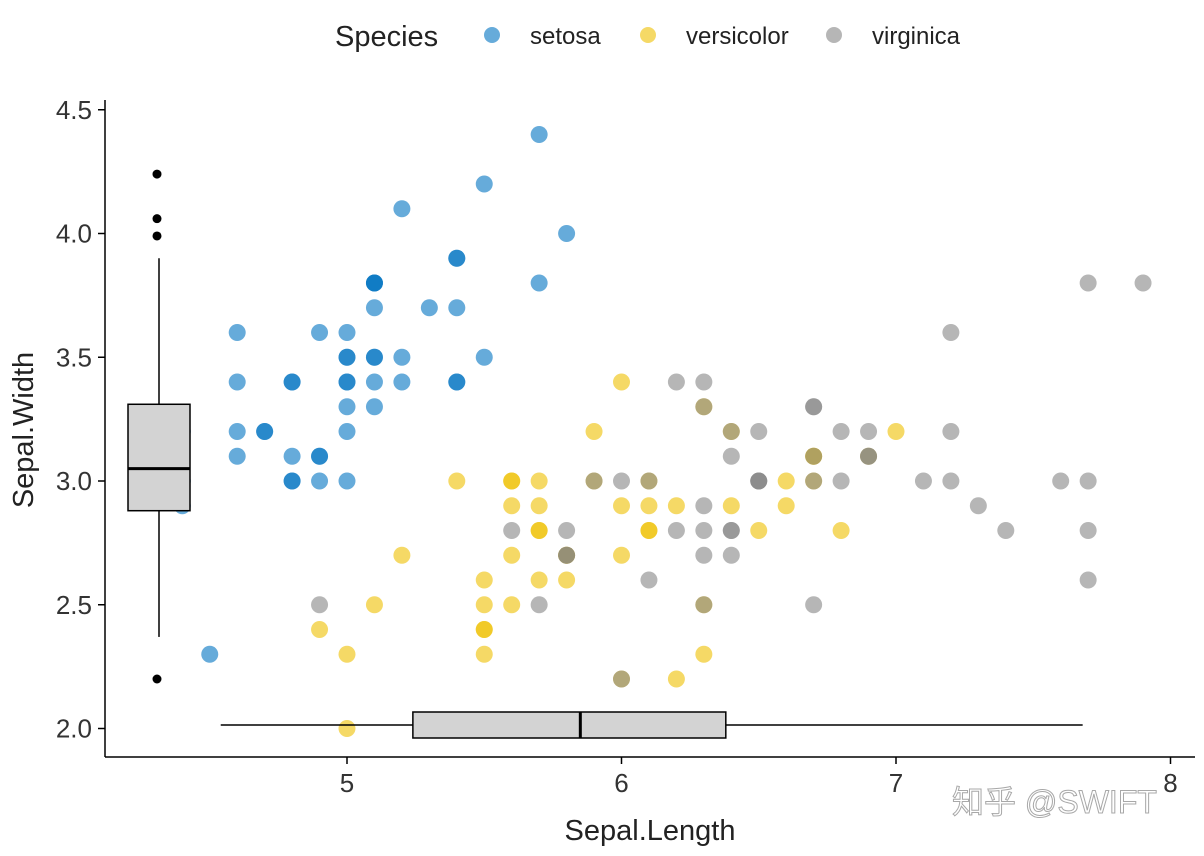 This screenshot has width=1204, height=856. Describe the element at coordinates (650, 831) in the screenshot. I see `x-axis-label: Sepal.Length` at that location.